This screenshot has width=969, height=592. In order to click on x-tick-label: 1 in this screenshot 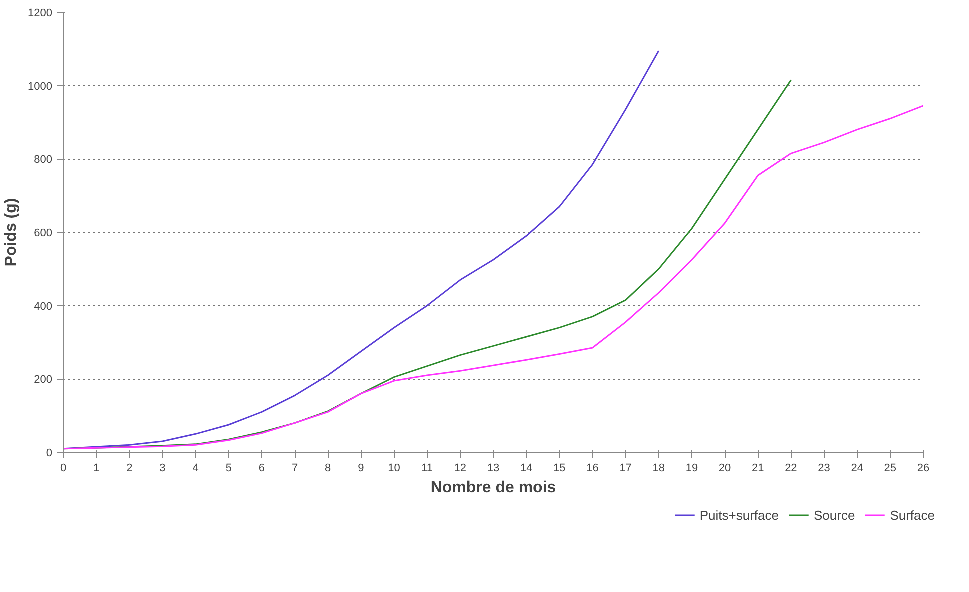, I will do `click(97, 468)`.